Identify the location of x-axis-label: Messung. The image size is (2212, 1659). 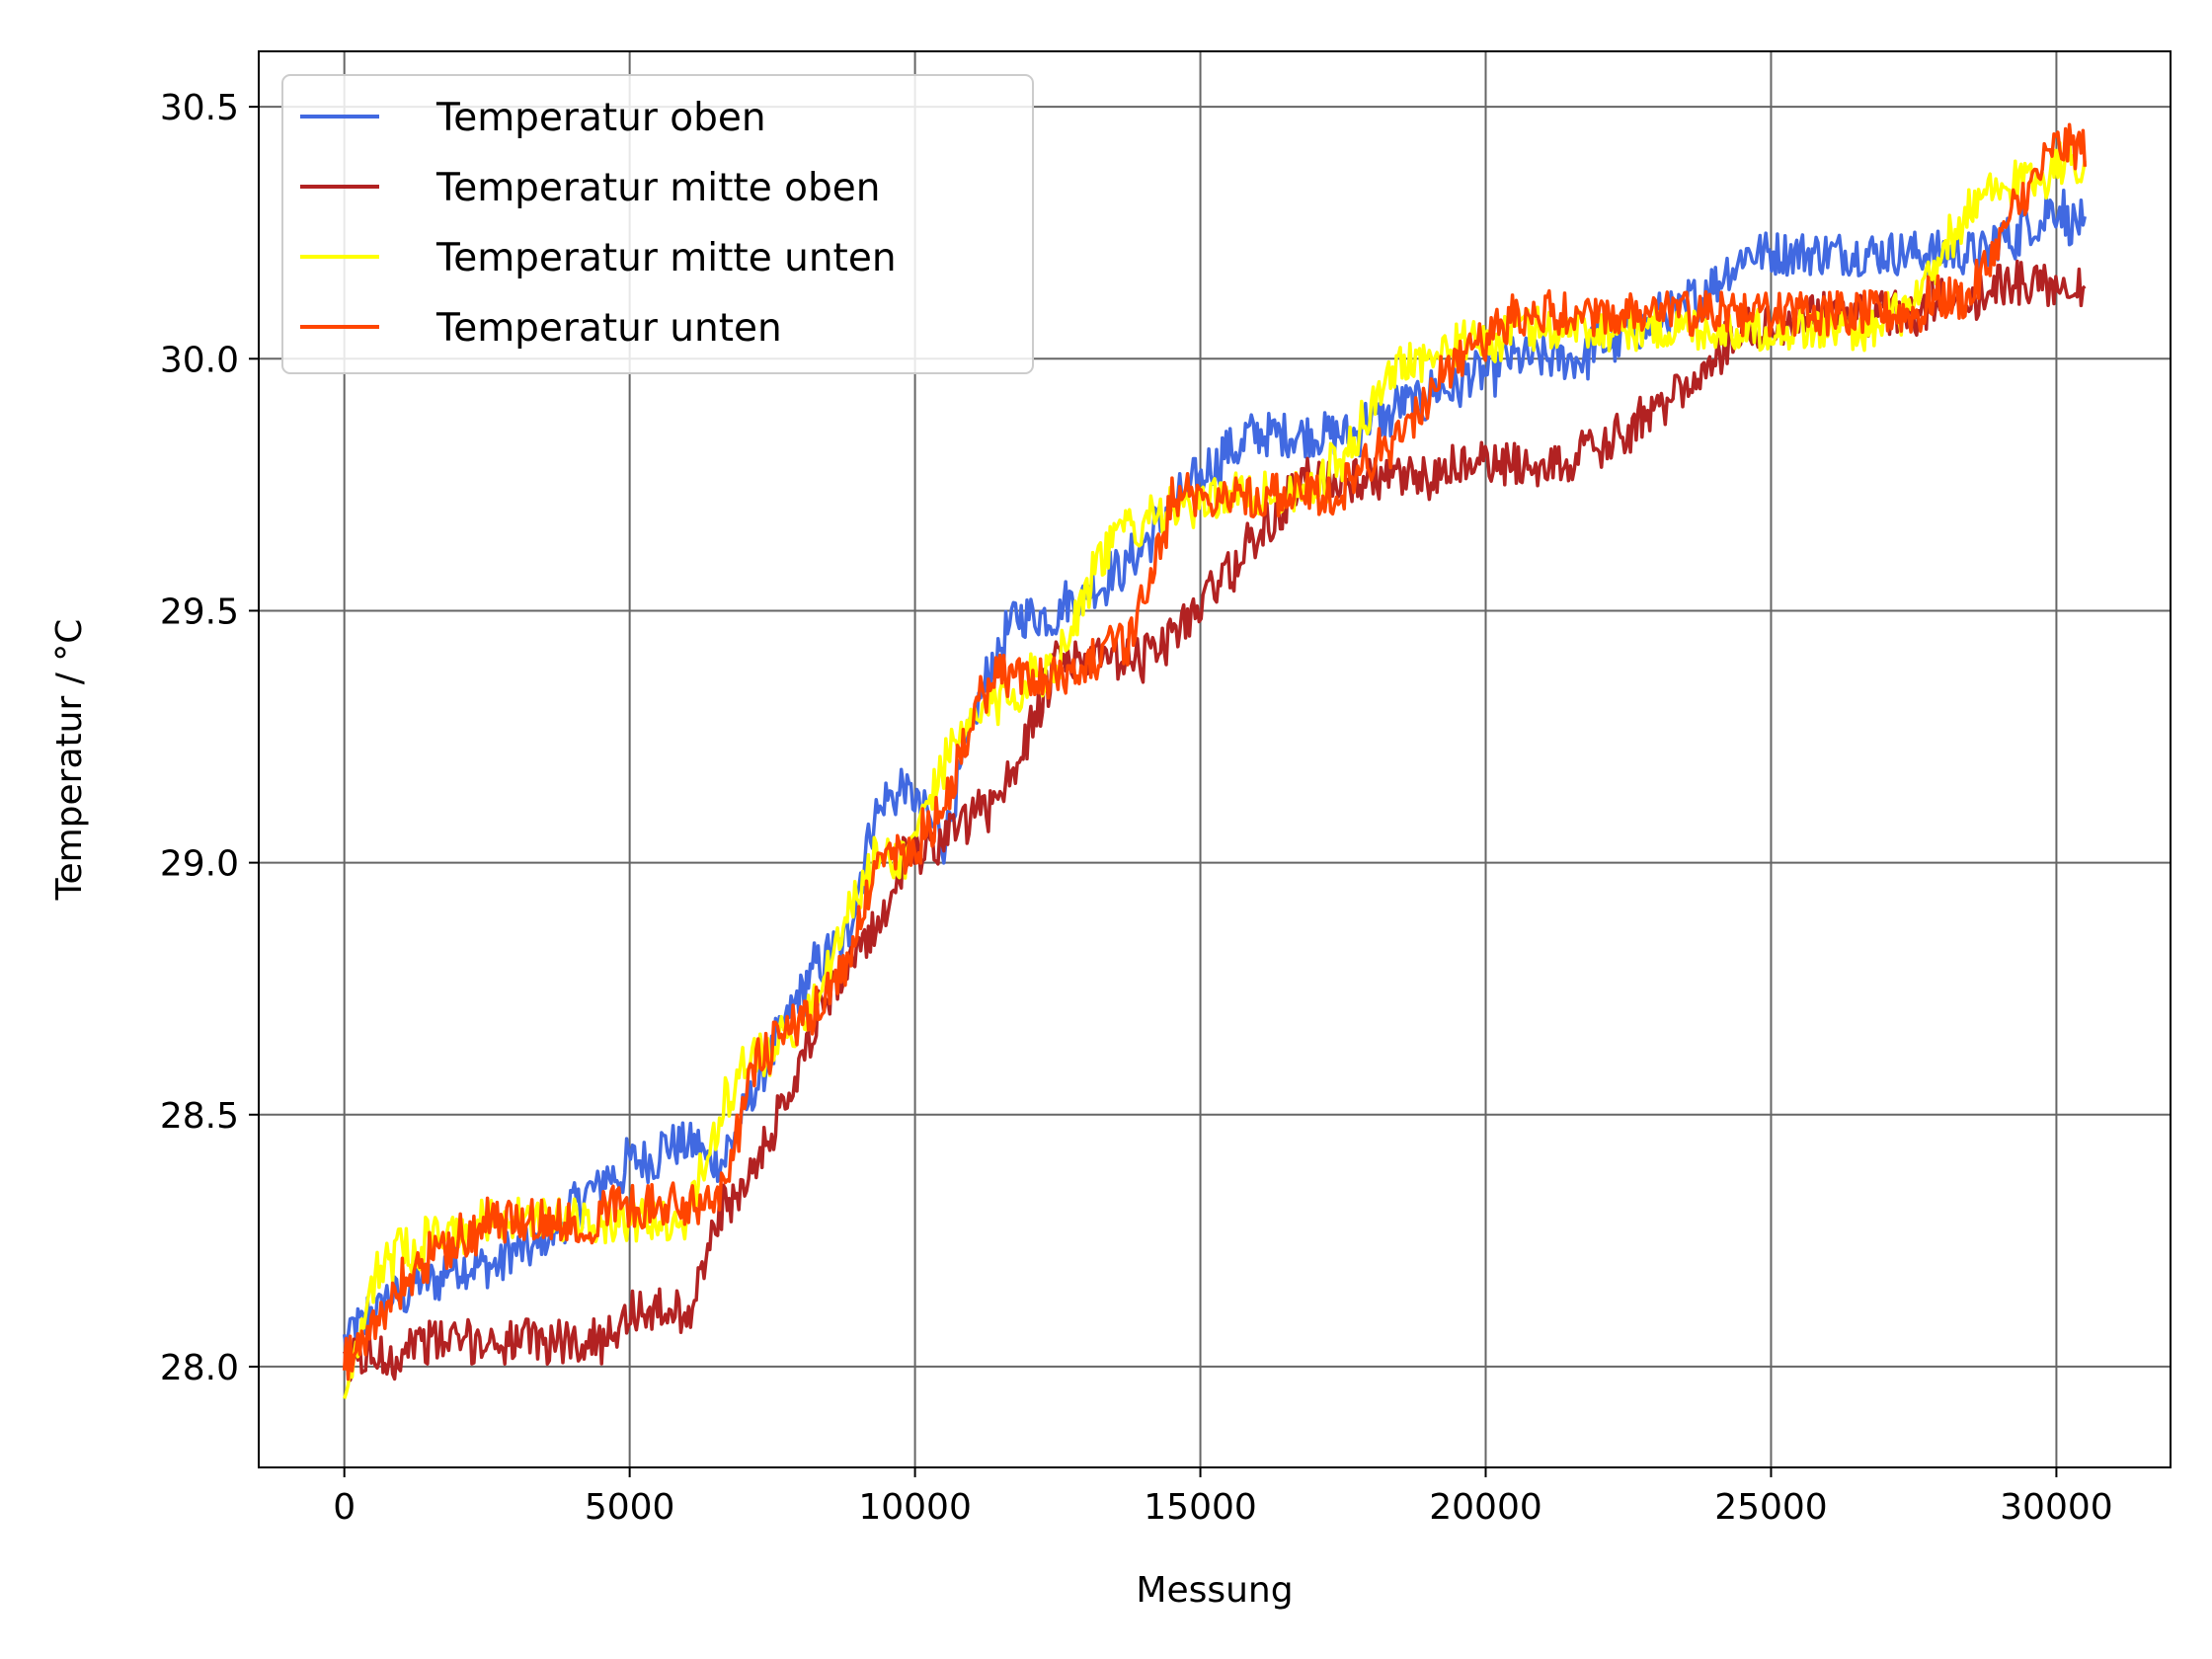
(1214, 1591).